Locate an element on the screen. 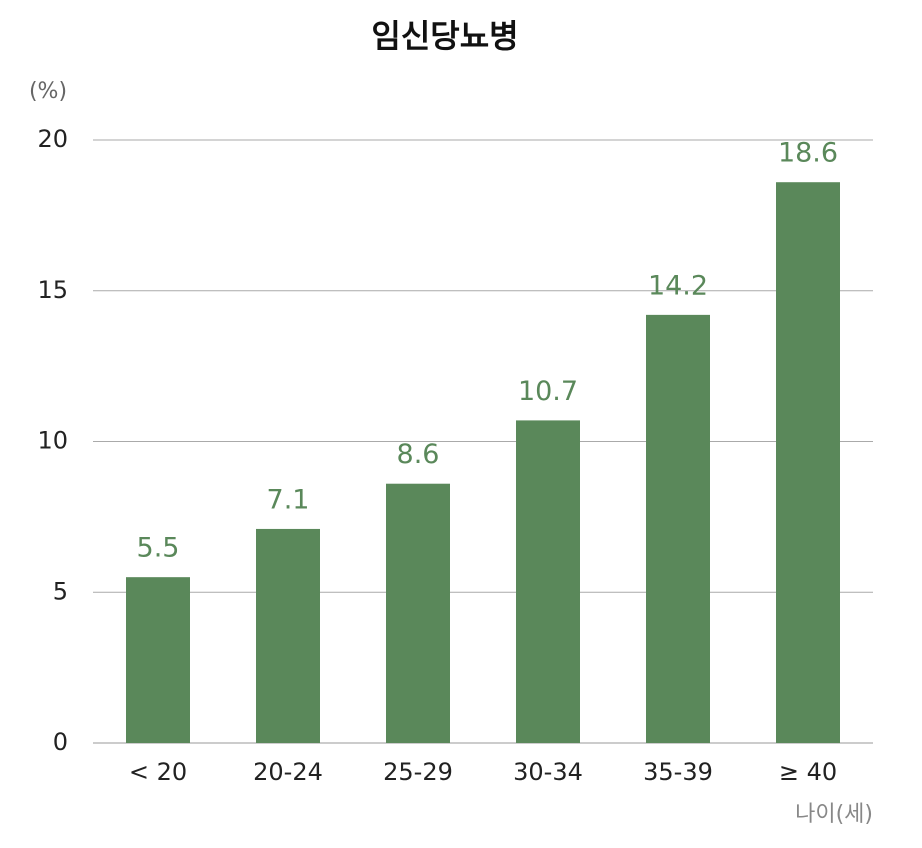  value-label: 5.5 is located at coordinates (158, 548).